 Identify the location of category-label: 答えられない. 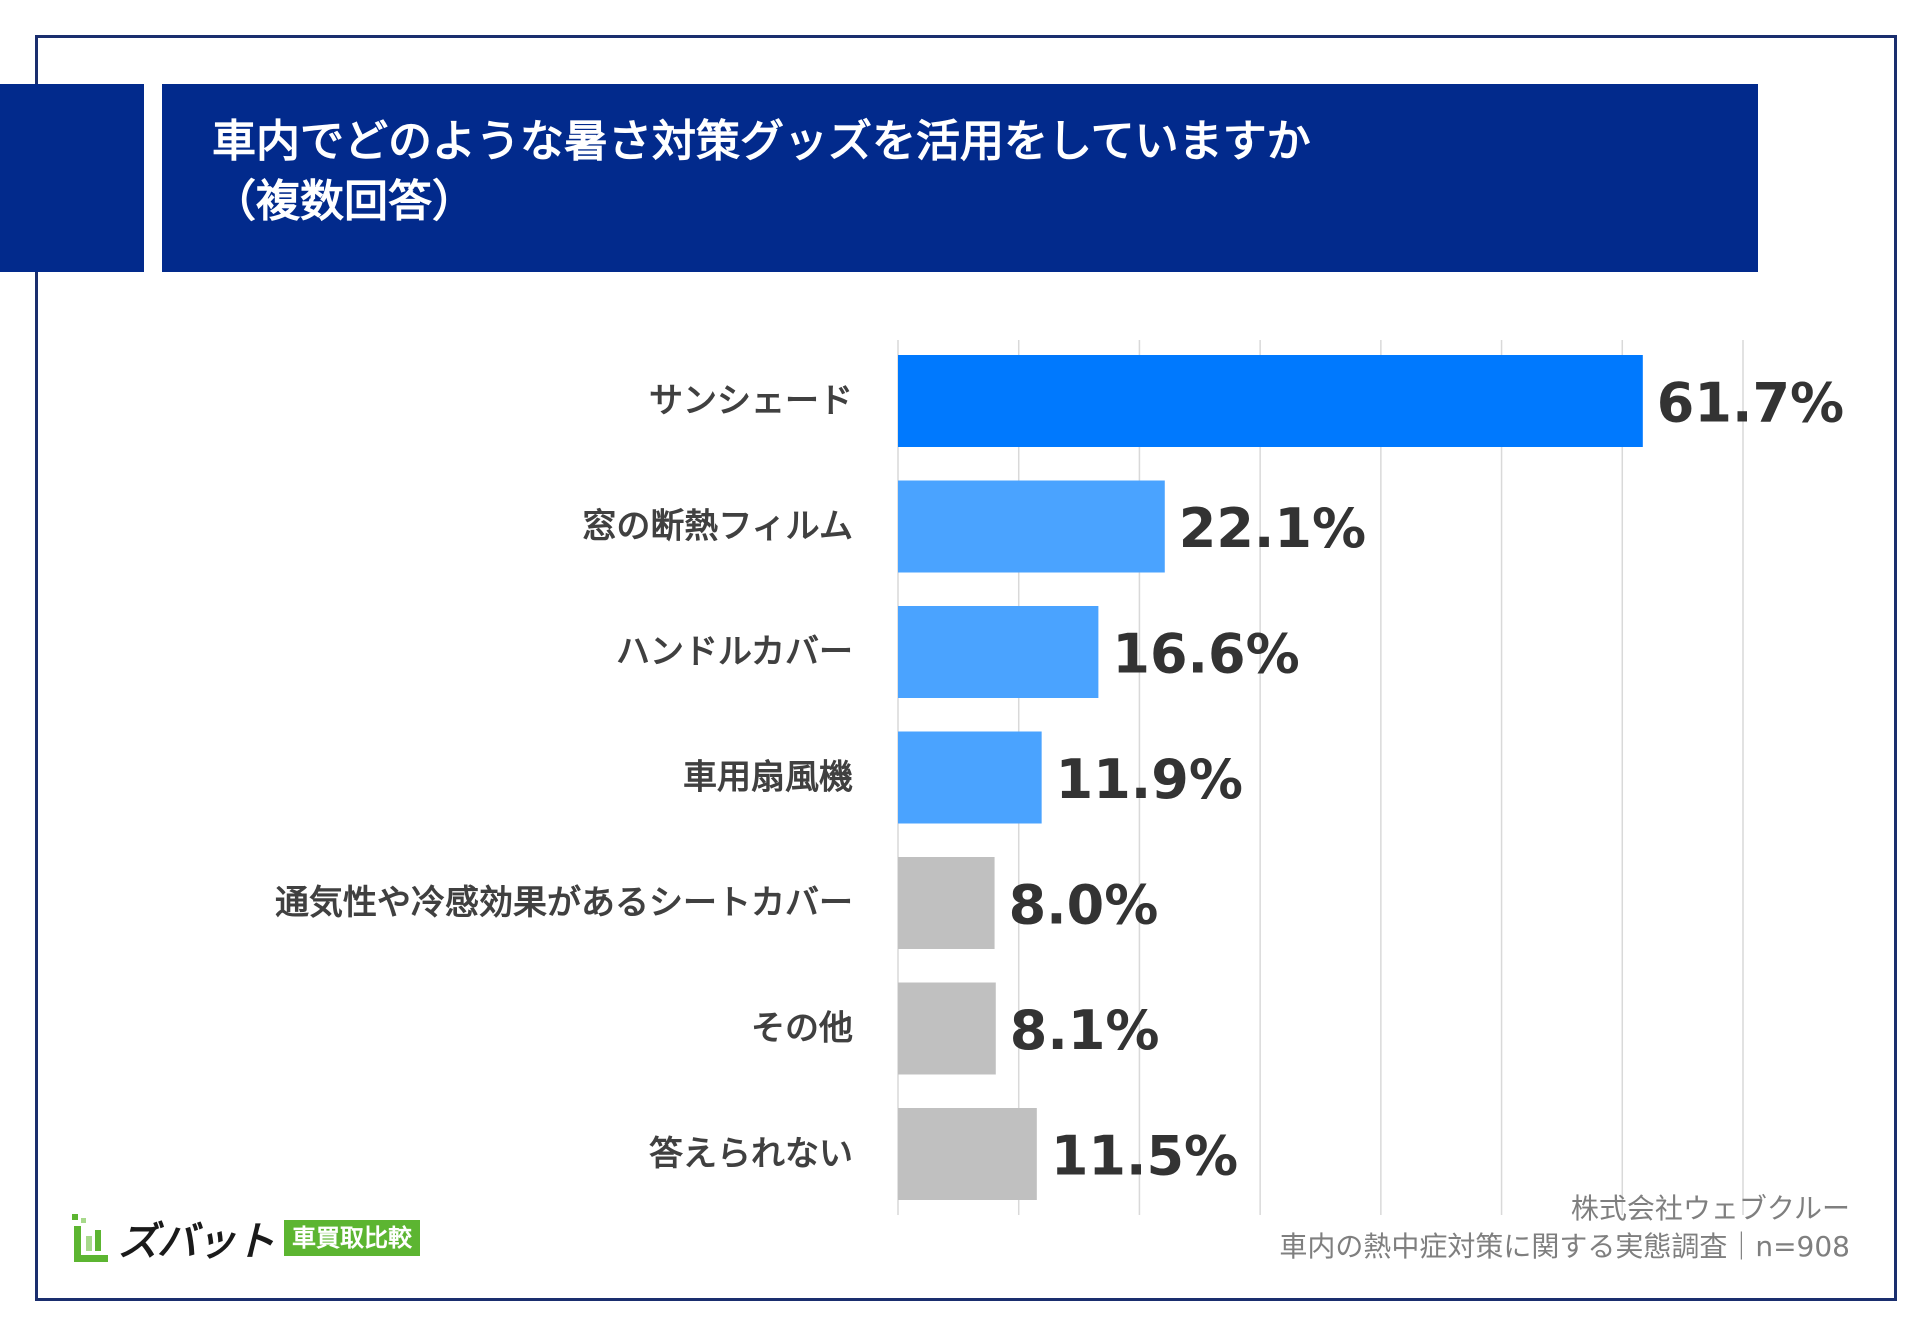
(751, 1154).